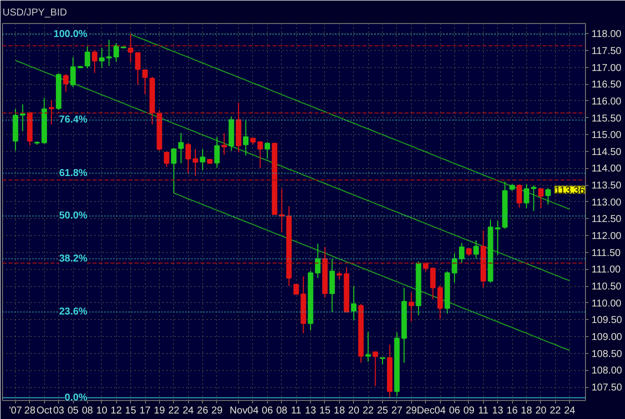 This screenshot has height=419, width=625. What do you see at coordinates (340, 411) in the screenshot?
I see `x-tick-label: 18` at bounding box center [340, 411].